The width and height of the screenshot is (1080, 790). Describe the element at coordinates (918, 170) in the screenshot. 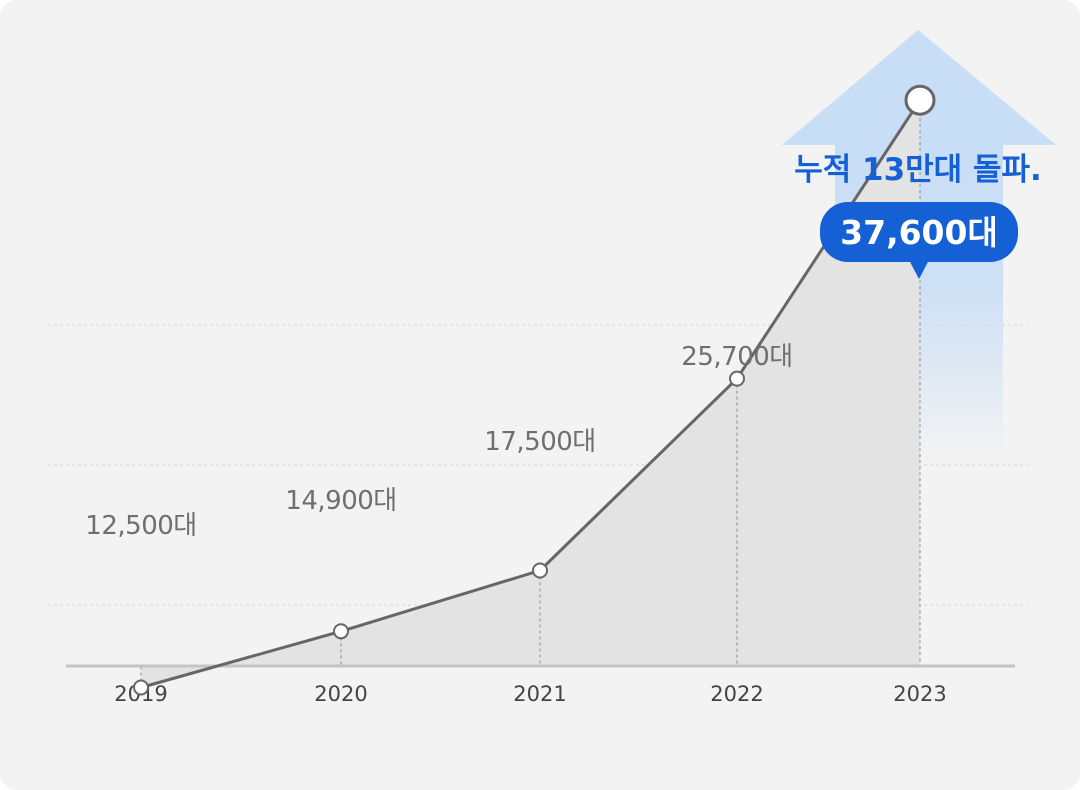

I see `headline-text: 누적 13만대 돌파.` at that location.